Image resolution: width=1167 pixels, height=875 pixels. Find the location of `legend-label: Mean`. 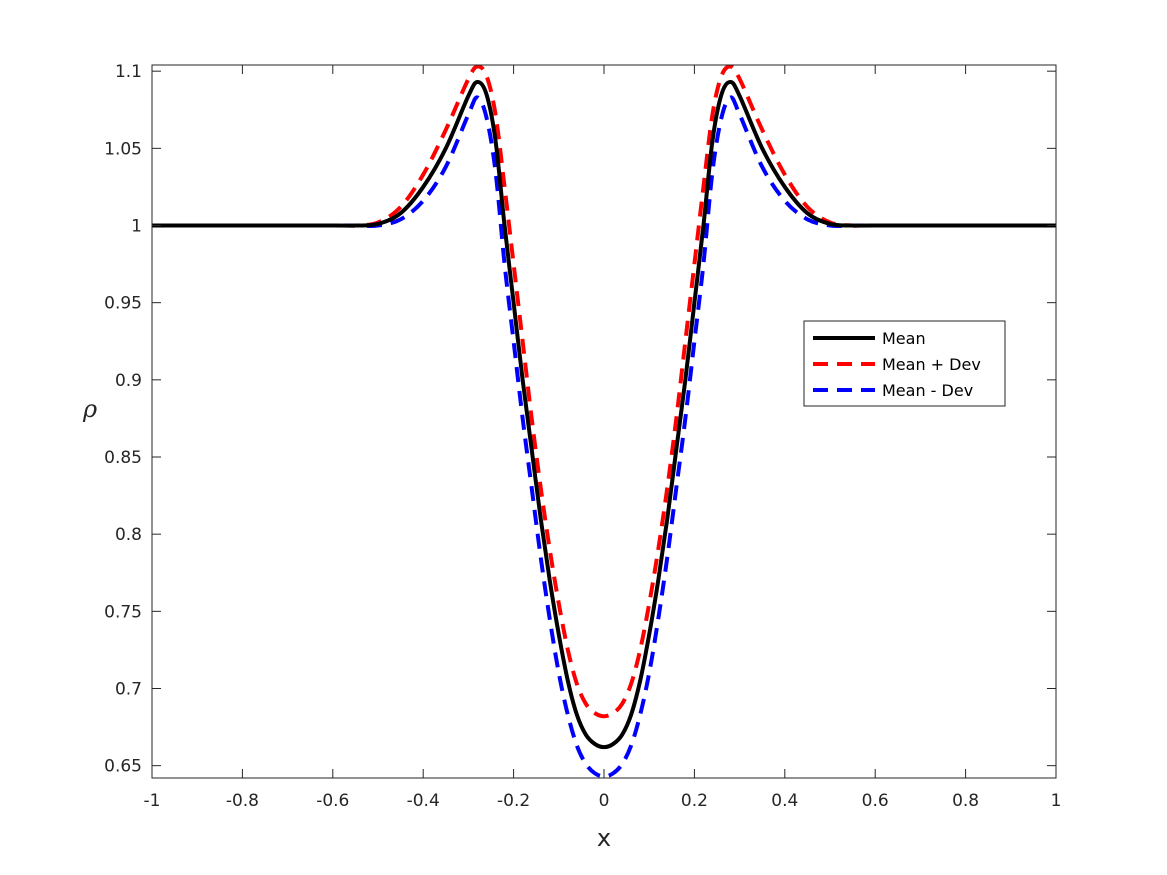

legend-label: Mean is located at coordinates (904, 338).